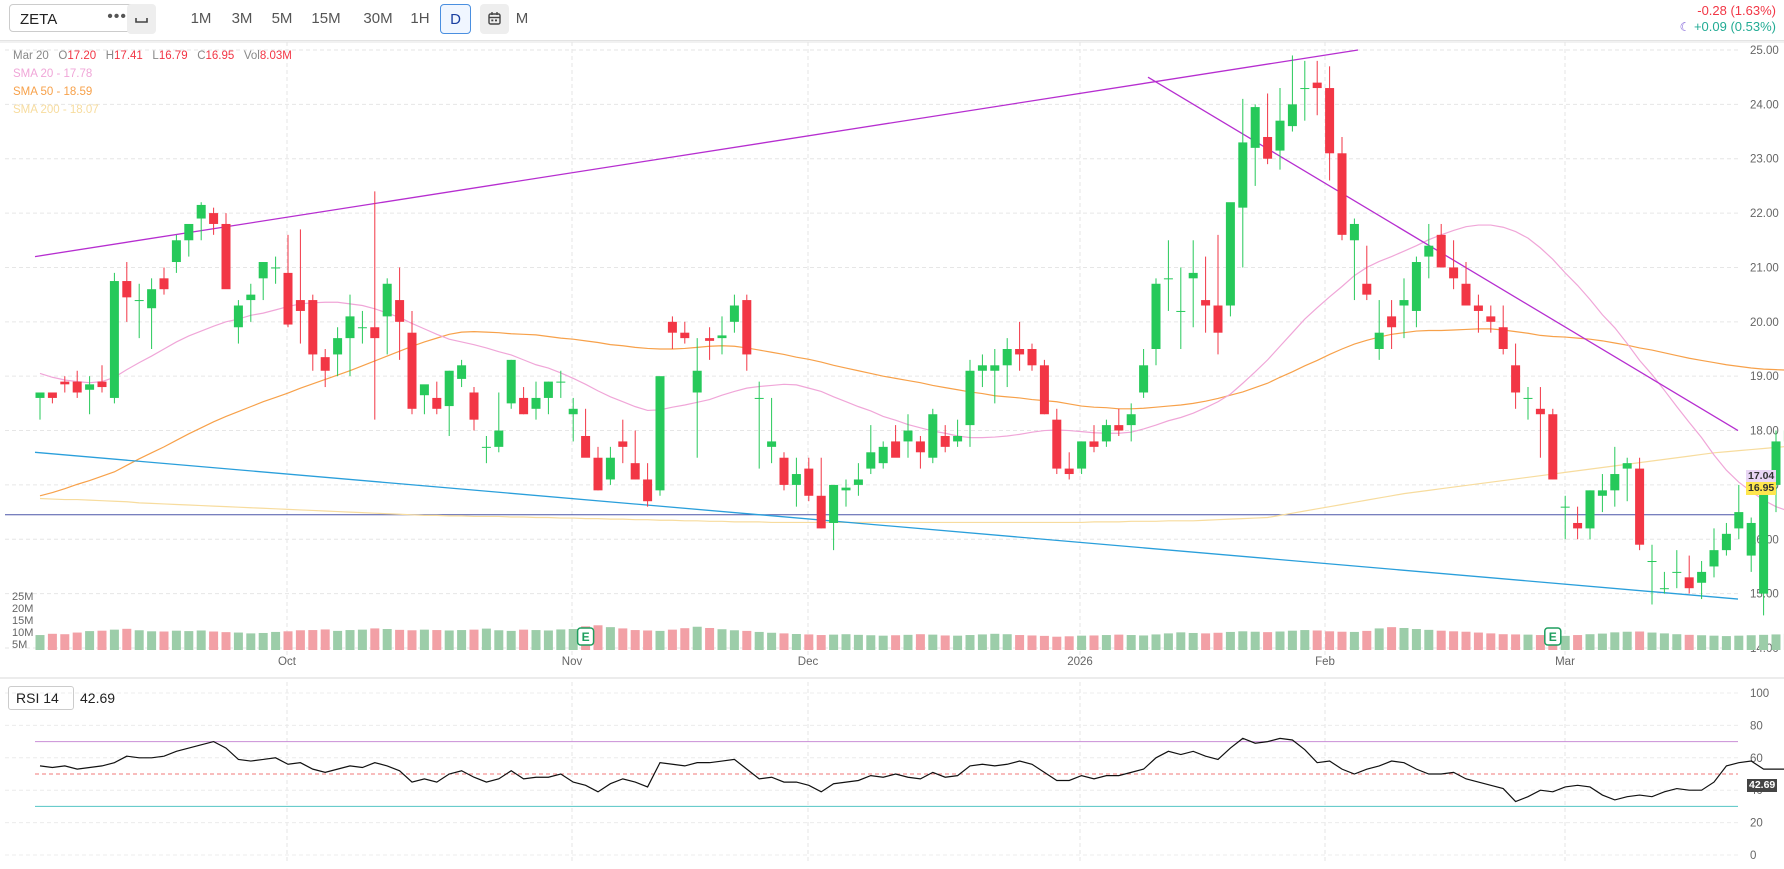 This screenshot has height=869, width=1784. I want to click on legend-high-label: H, so click(110, 56).